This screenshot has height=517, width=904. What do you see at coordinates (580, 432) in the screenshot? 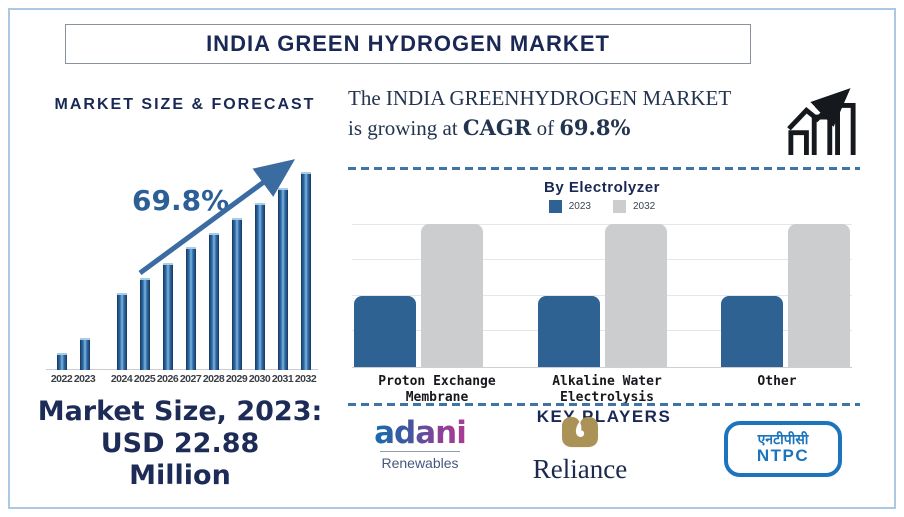
I see `reliance-emblem-icon` at bounding box center [580, 432].